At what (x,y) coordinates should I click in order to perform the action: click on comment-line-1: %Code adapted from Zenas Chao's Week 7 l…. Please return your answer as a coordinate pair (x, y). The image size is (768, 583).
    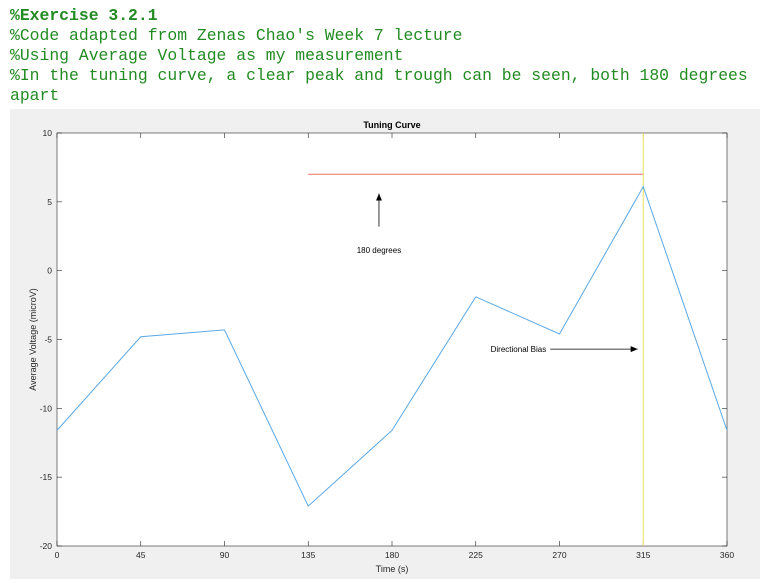
    Looking at the image, I should click on (236, 35).